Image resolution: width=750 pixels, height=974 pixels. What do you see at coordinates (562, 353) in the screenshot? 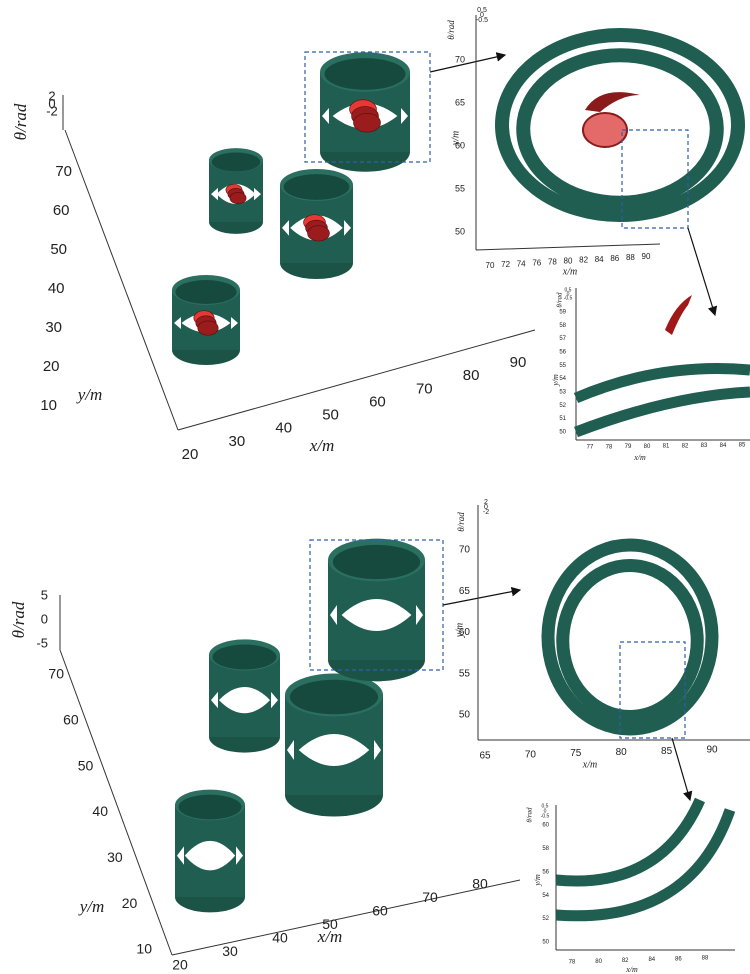
I see `tick-label: 56` at bounding box center [562, 353].